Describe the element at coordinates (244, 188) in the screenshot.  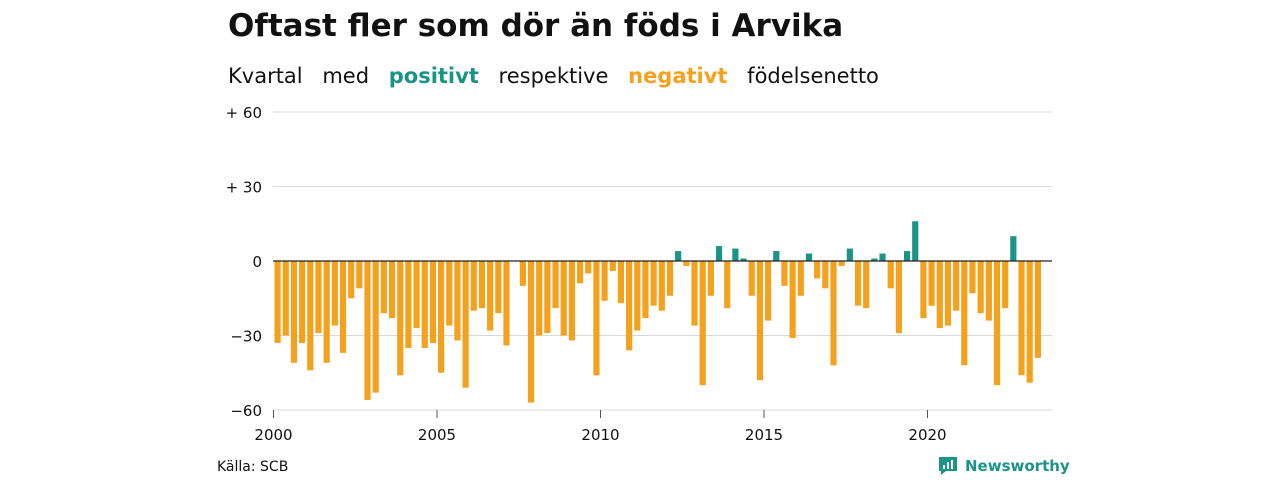
I see `y-tick-label: + 30` at that location.